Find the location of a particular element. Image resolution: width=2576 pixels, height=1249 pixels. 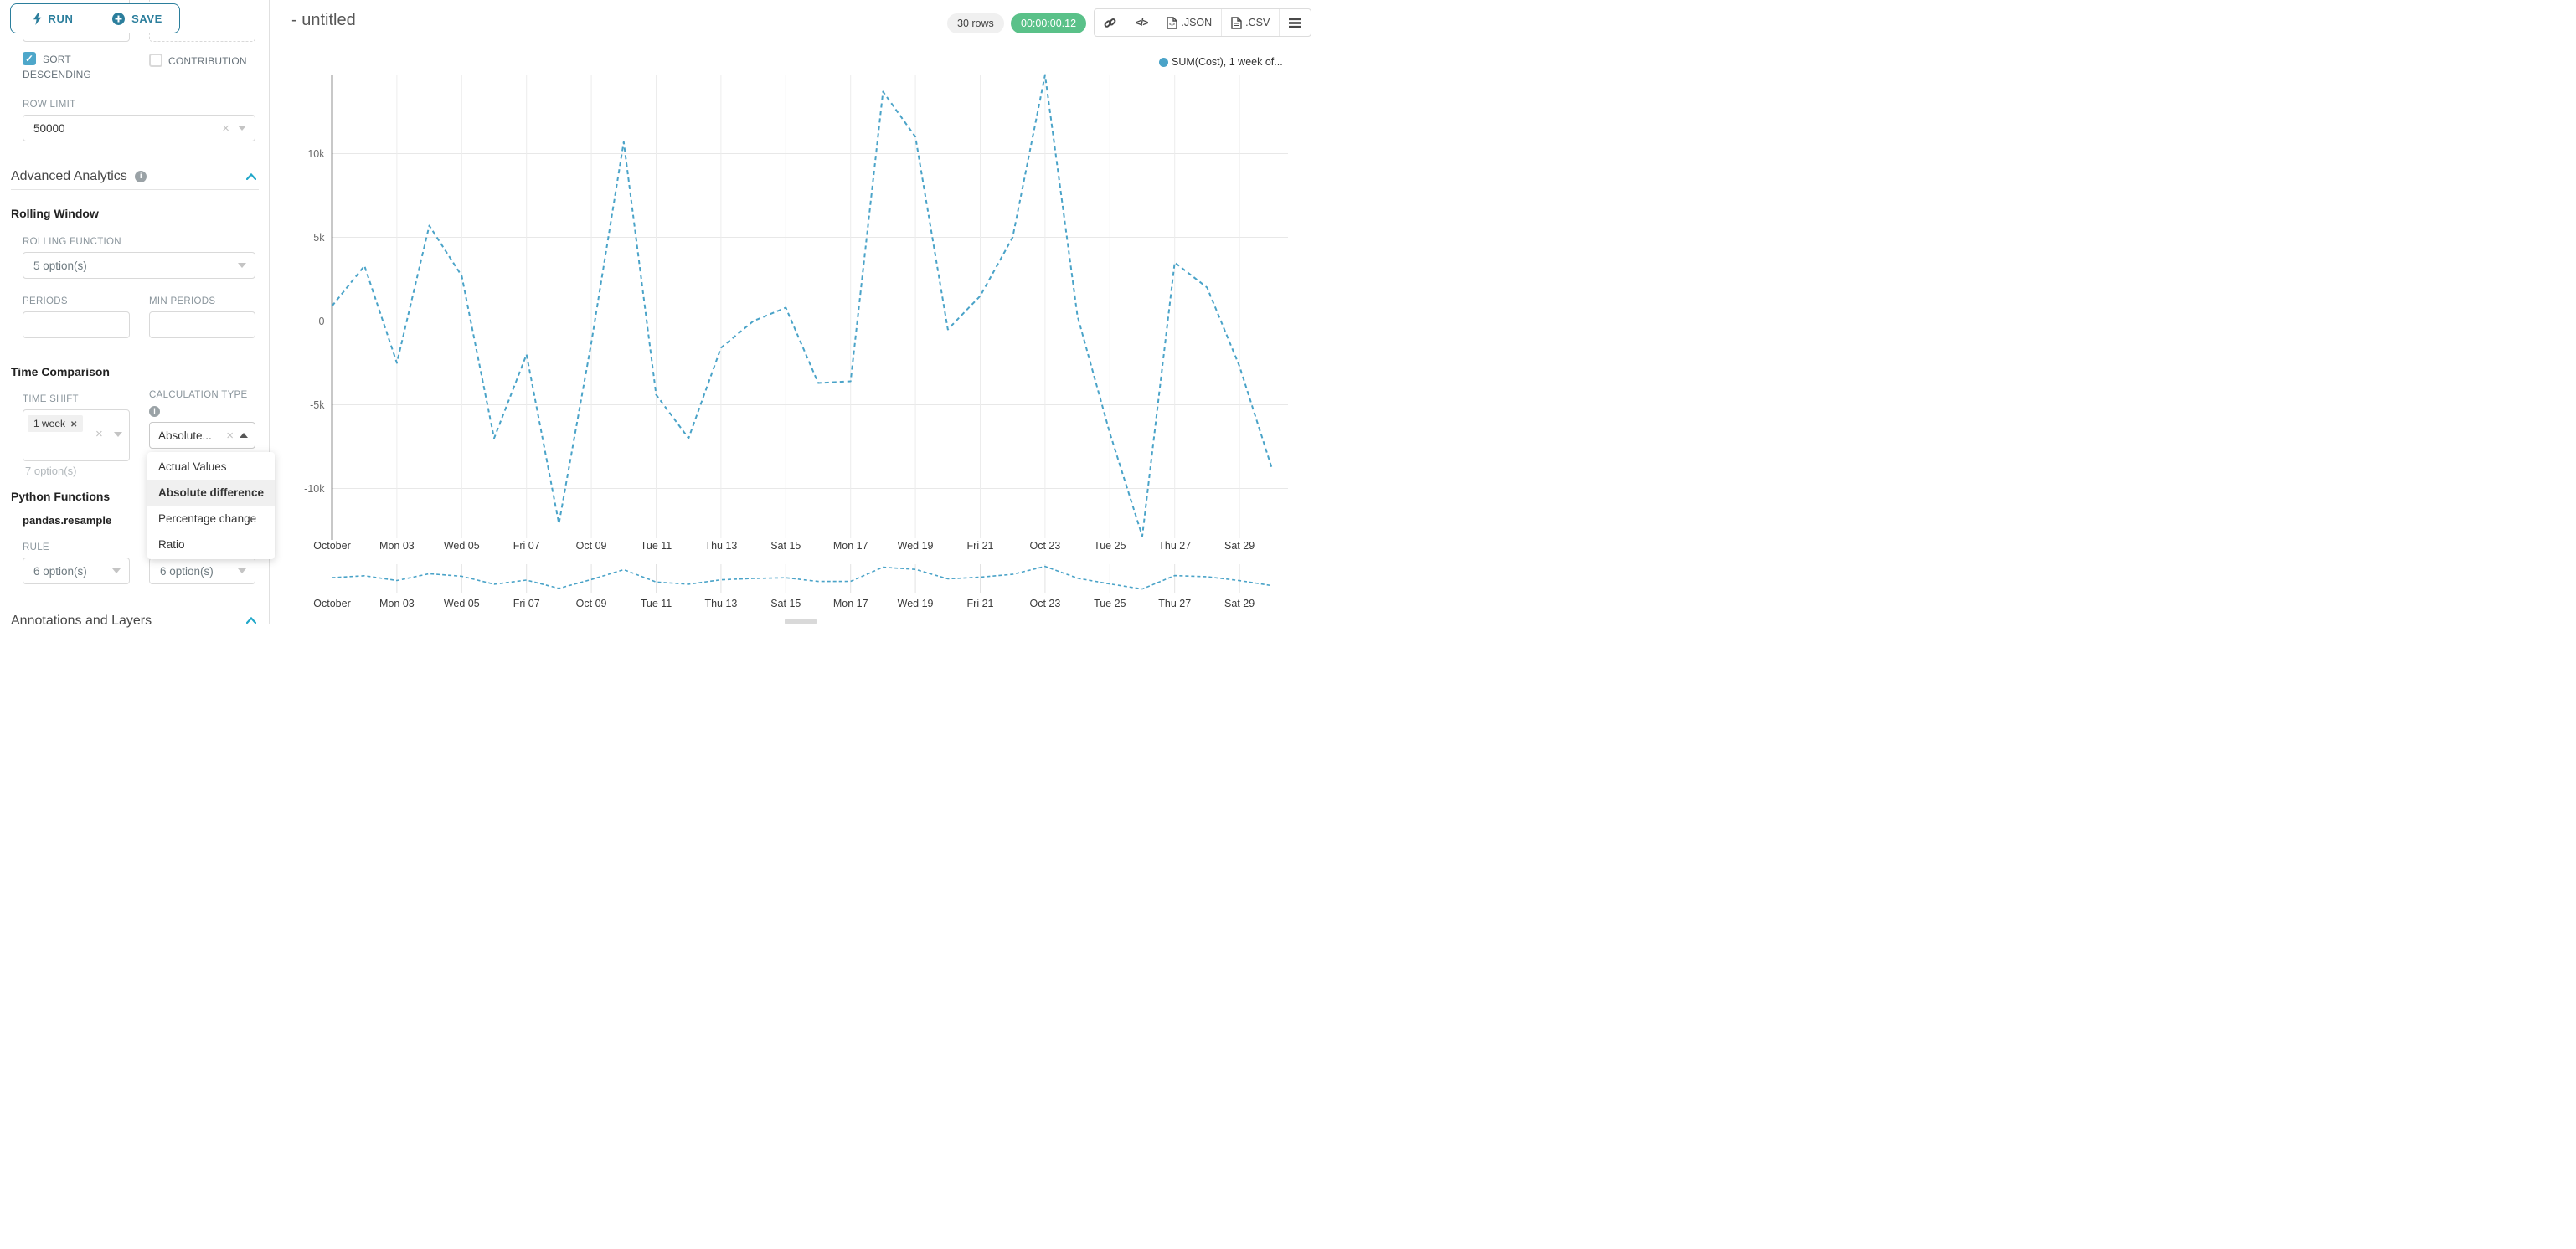

save-button: SAVE is located at coordinates (137, 18).